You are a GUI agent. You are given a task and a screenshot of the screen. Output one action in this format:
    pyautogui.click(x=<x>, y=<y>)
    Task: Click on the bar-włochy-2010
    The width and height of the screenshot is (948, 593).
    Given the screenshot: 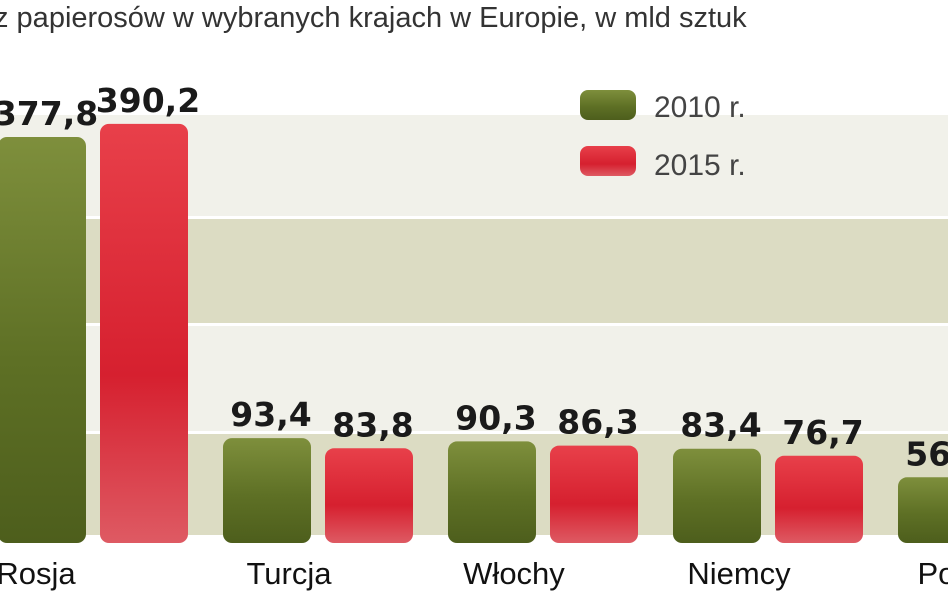 What is the action you would take?
    pyautogui.click(x=492, y=492)
    